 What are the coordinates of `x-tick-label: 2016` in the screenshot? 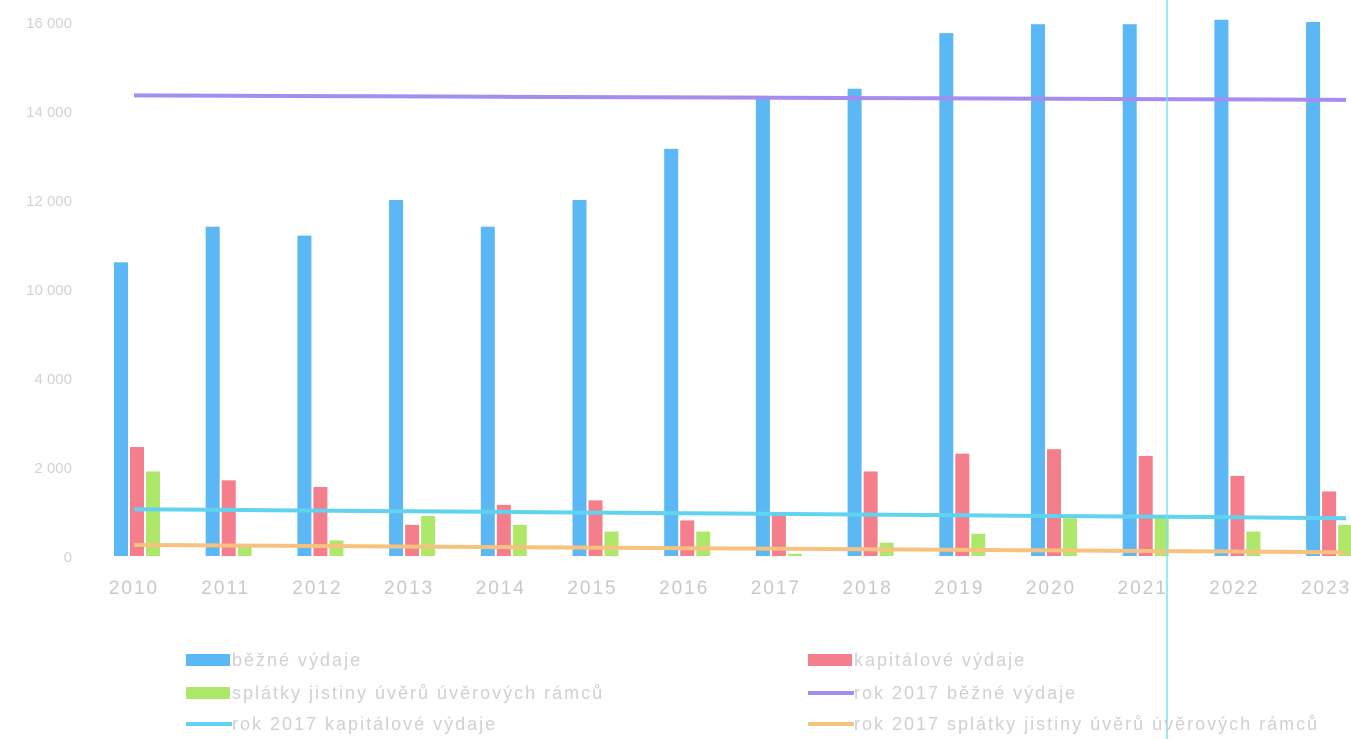 It's located at (684, 588).